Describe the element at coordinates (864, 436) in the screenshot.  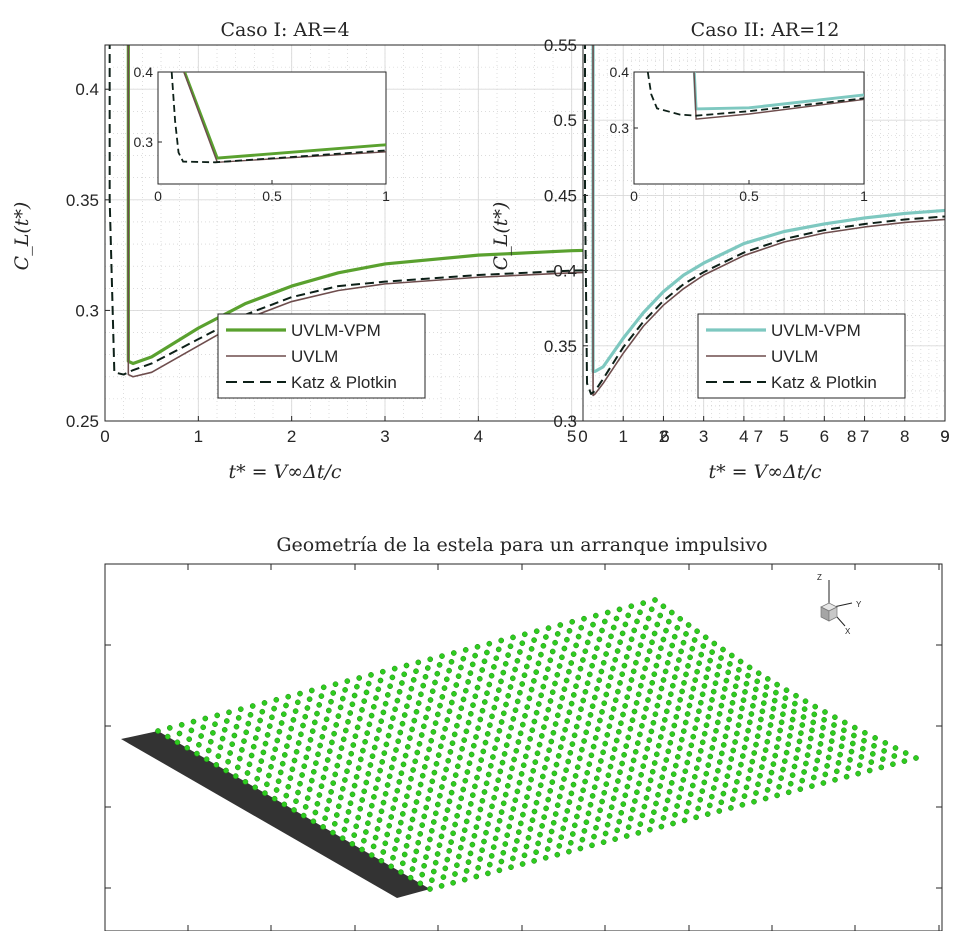
I see `x-tick-label: 7` at that location.